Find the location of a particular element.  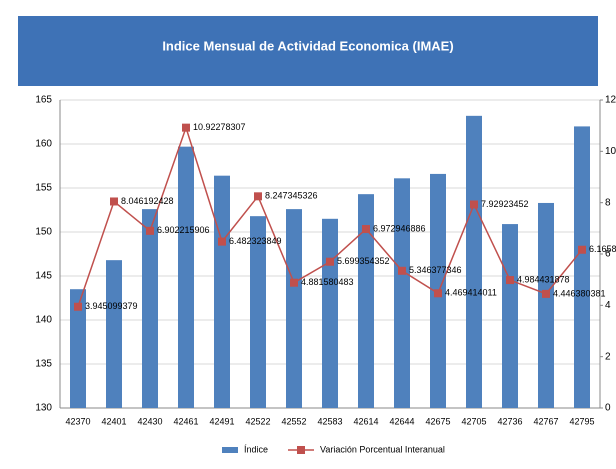

x-tick-label: 42491 is located at coordinates (221, 421).